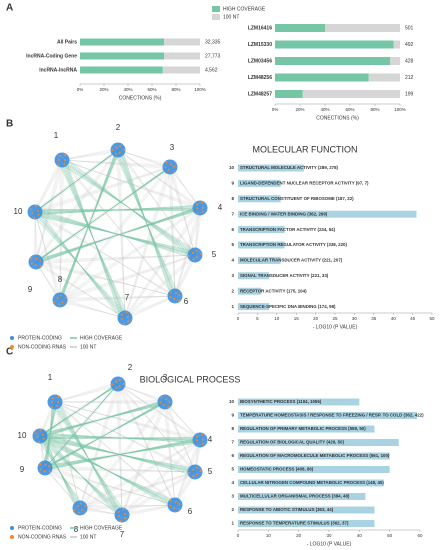  I want to click on rank-label: 7, so click(232, 213).